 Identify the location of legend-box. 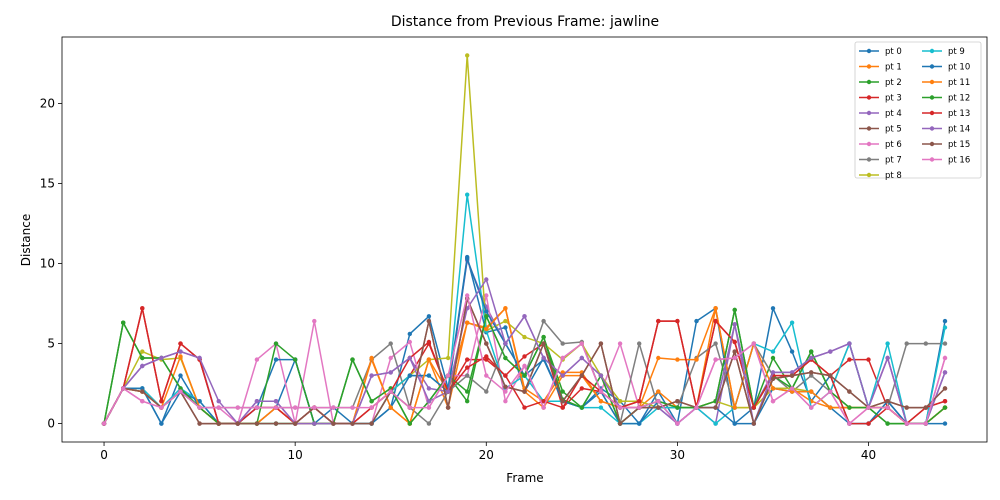
(918, 110).